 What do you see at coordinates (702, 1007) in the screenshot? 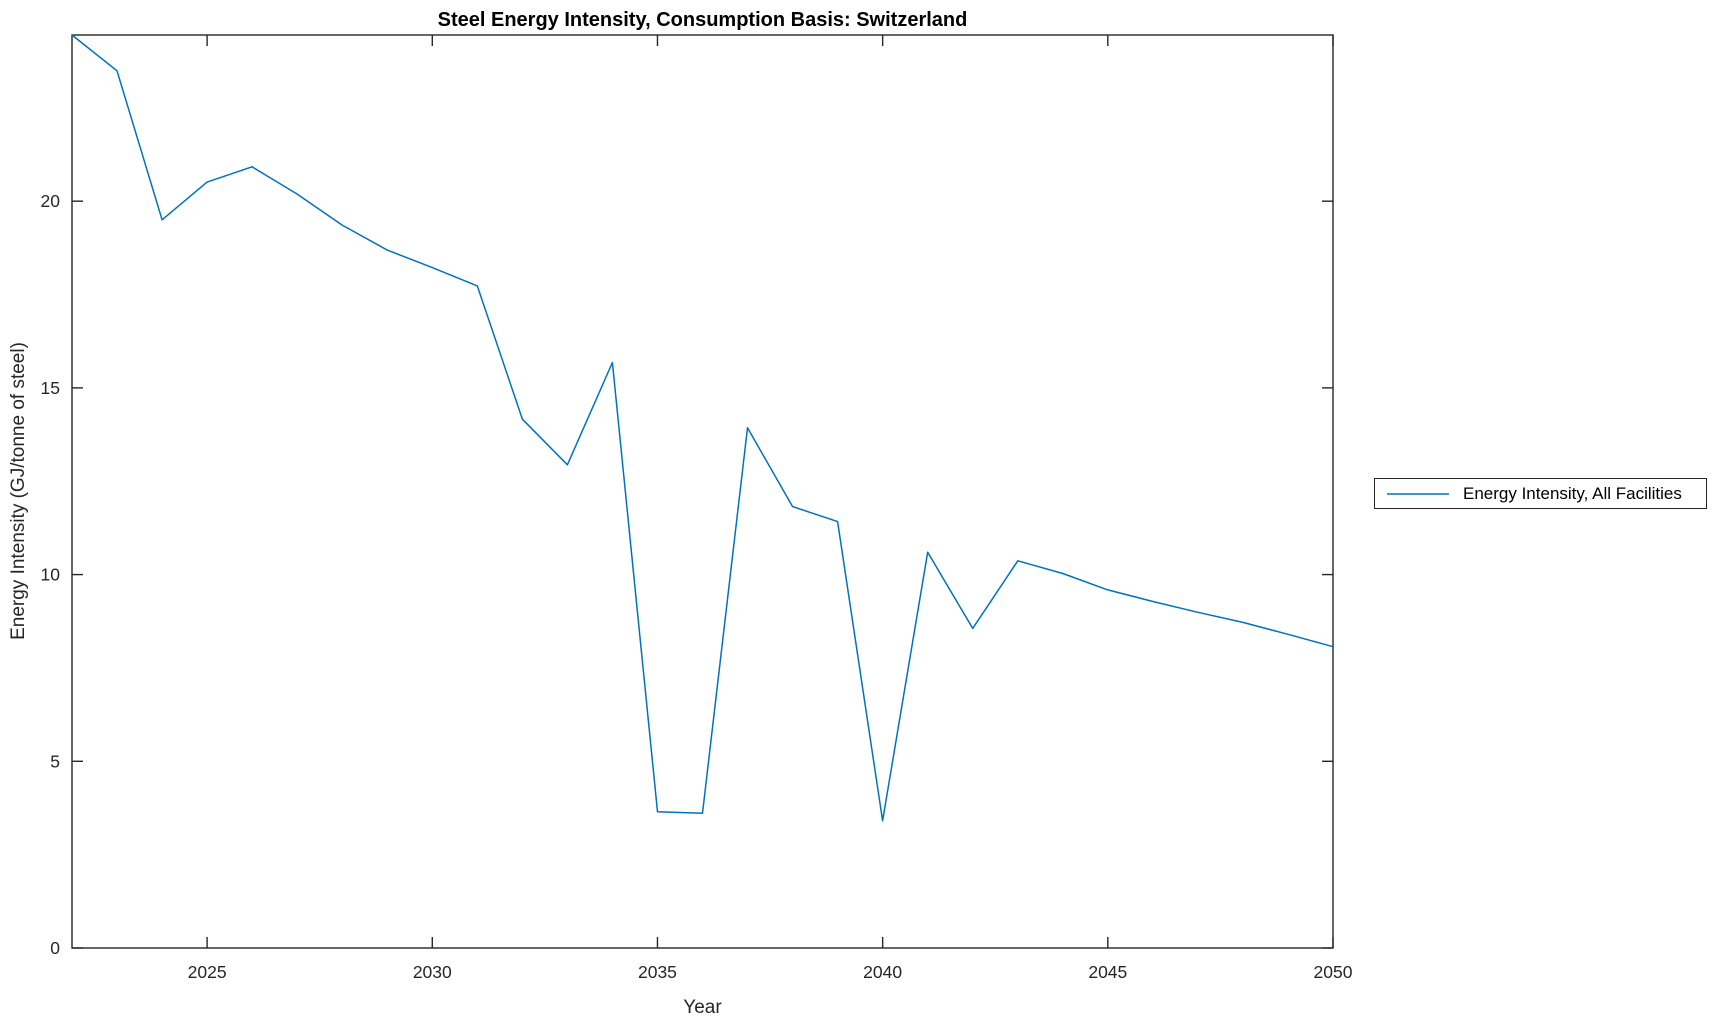
I see `x-axis-label: Year` at bounding box center [702, 1007].